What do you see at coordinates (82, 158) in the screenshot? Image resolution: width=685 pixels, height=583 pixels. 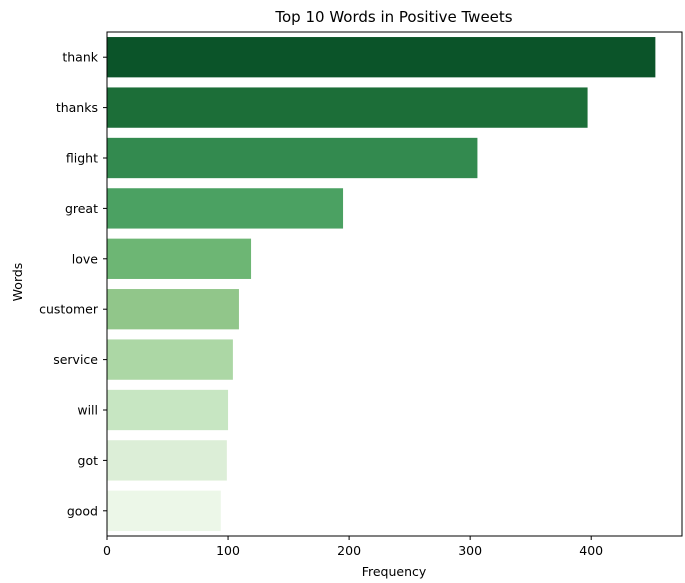 I see `y-tick-label: flight` at bounding box center [82, 158].